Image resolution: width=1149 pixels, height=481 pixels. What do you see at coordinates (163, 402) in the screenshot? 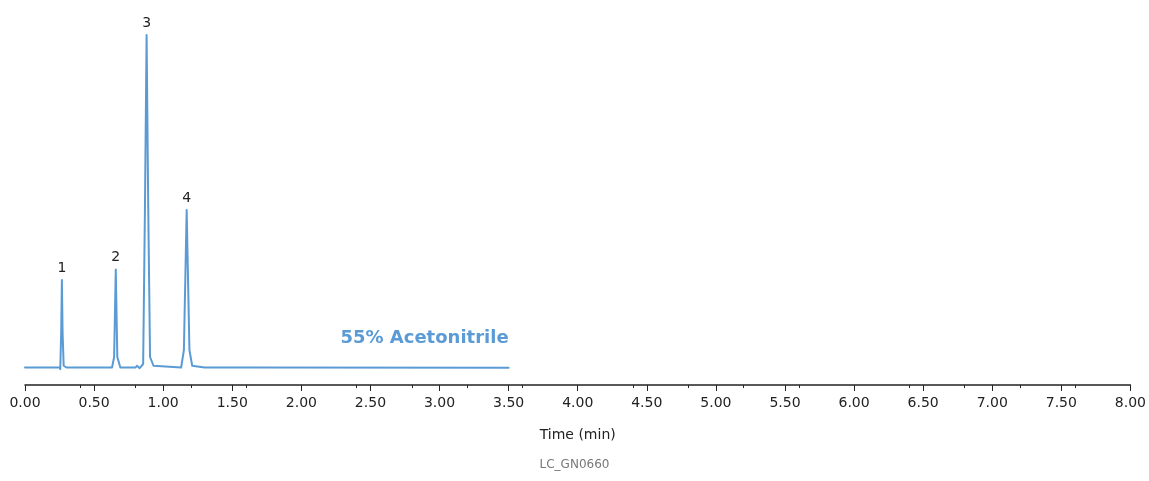
I see `x-tick-label: 1.00` at bounding box center [163, 402].